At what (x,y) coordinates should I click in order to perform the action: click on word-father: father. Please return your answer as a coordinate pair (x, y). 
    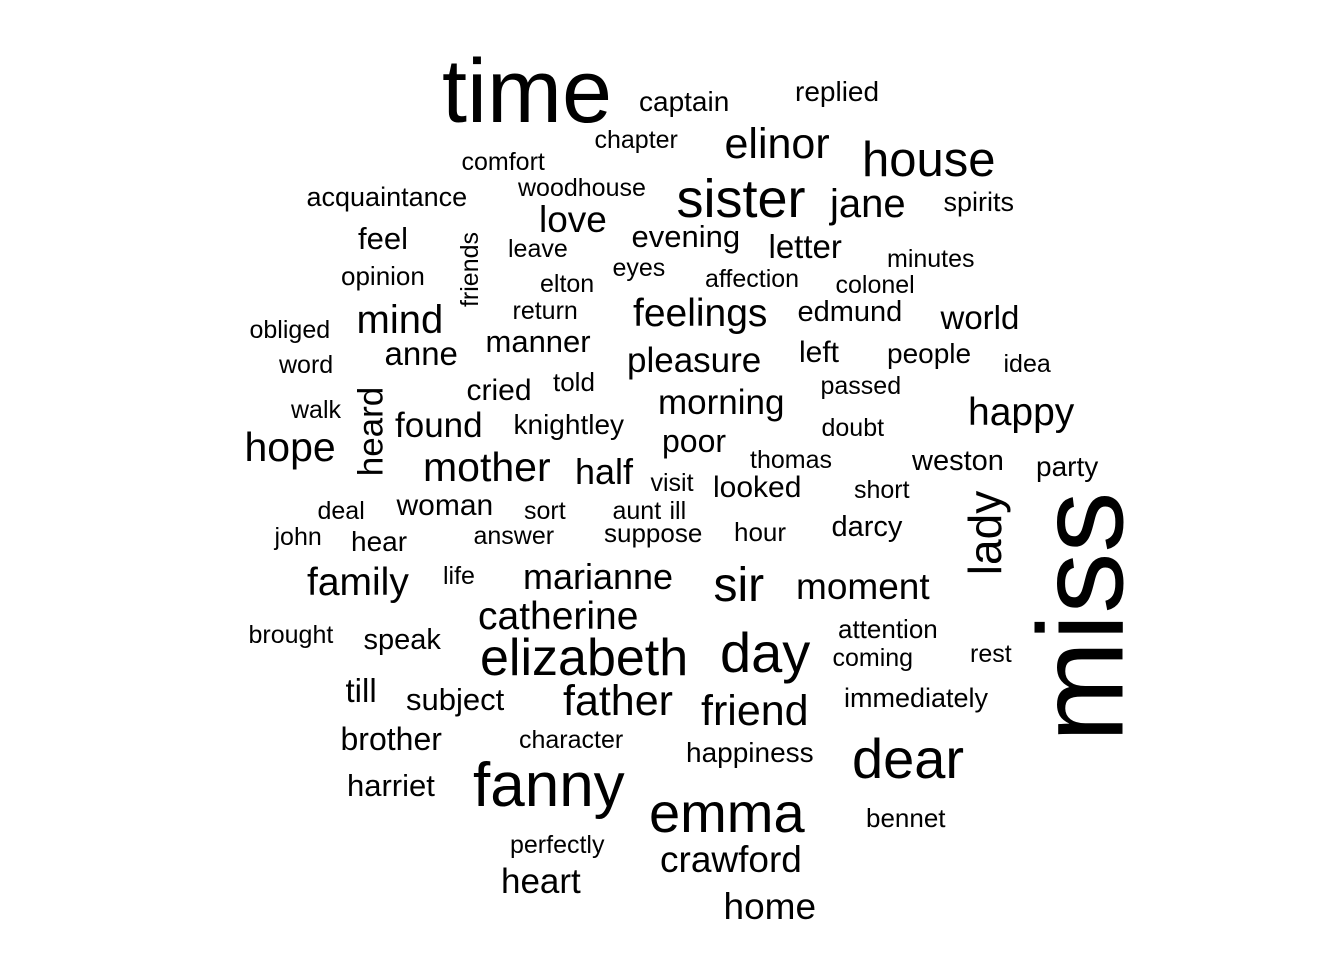
    Looking at the image, I should click on (618, 700).